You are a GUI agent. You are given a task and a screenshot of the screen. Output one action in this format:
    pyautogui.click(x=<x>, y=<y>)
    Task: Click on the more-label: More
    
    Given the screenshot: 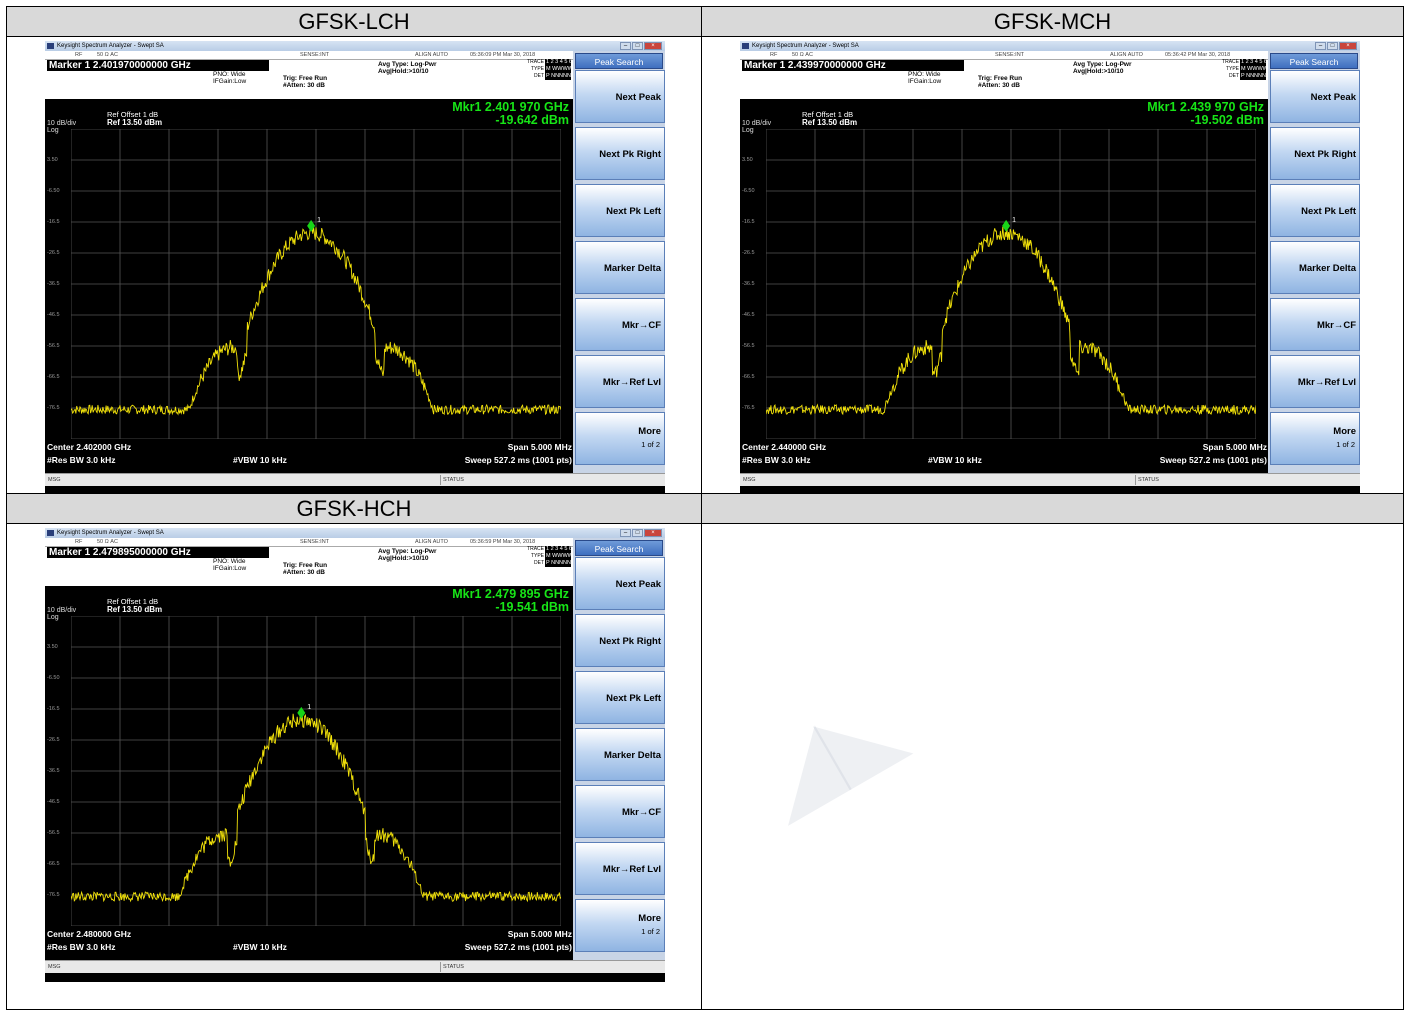 What is the action you would take?
    pyautogui.click(x=1344, y=431)
    